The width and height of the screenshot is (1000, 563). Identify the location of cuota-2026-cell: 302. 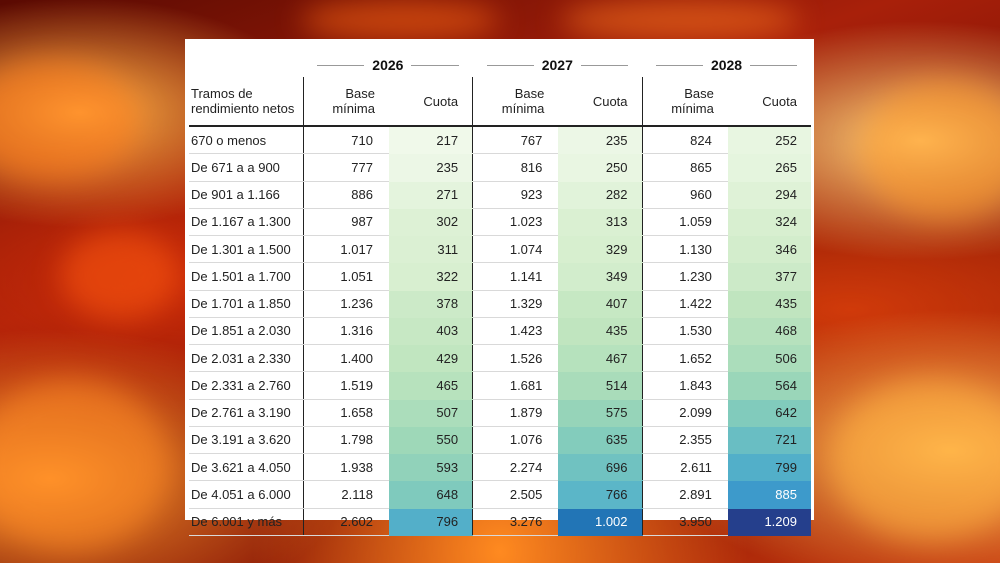
(430, 222).